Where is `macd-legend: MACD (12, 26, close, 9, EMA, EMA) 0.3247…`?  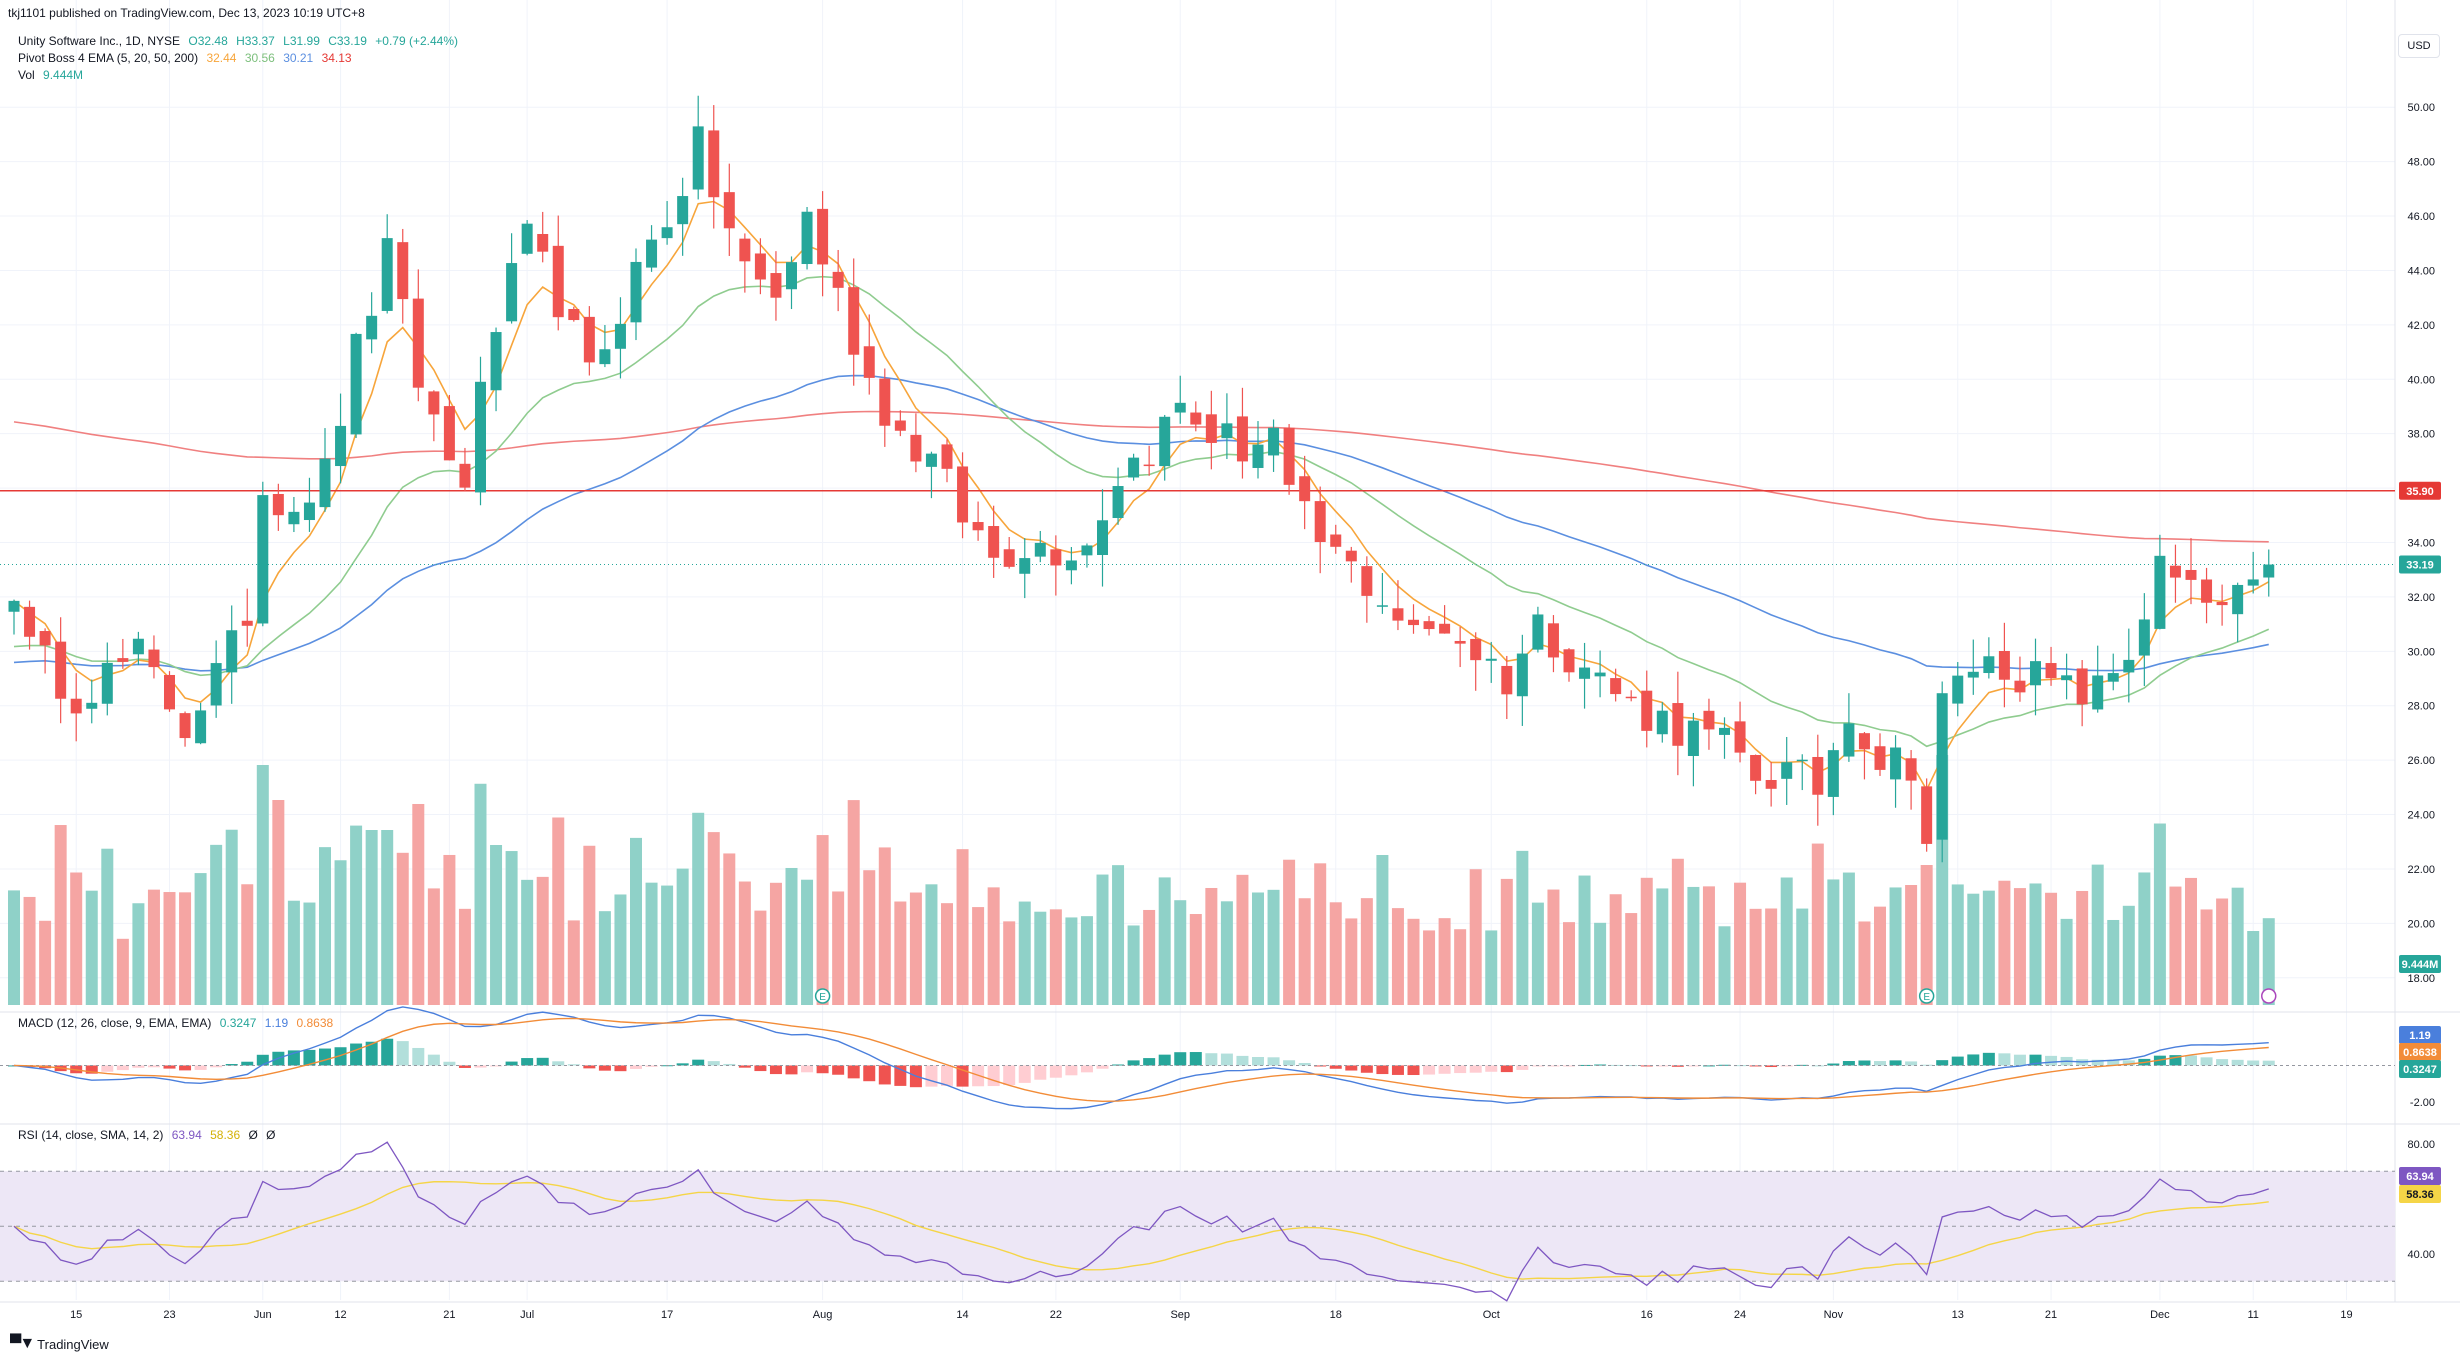 macd-legend: MACD (12, 26, close, 9, EMA, EMA) 0.3247… is located at coordinates (178, 1023).